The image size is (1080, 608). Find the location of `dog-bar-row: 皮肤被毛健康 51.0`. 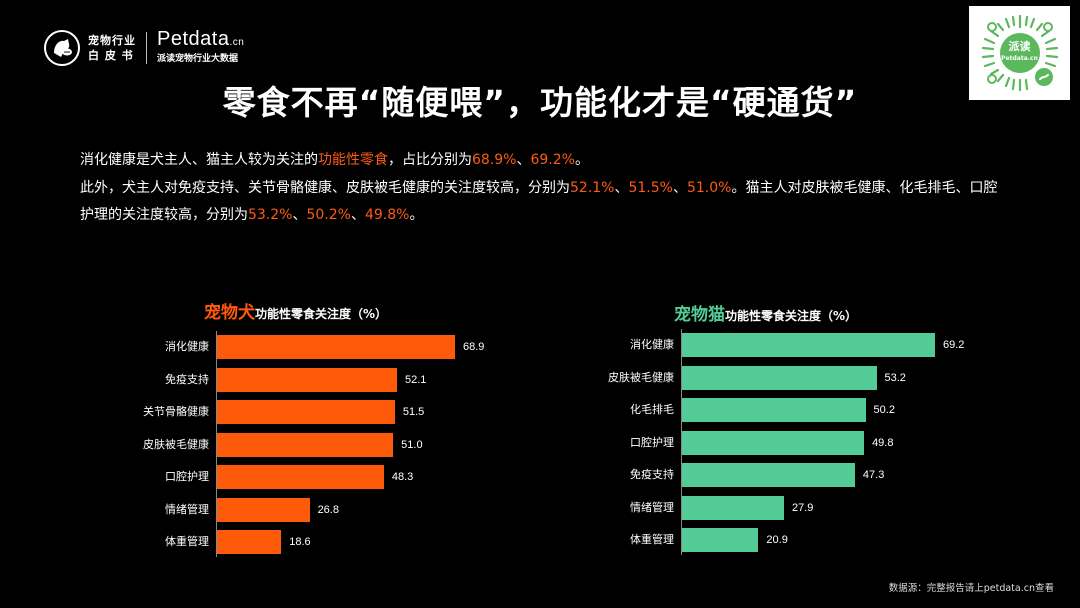

dog-bar-row: 皮肤被毛健康 51.0 is located at coordinates (540, 444).